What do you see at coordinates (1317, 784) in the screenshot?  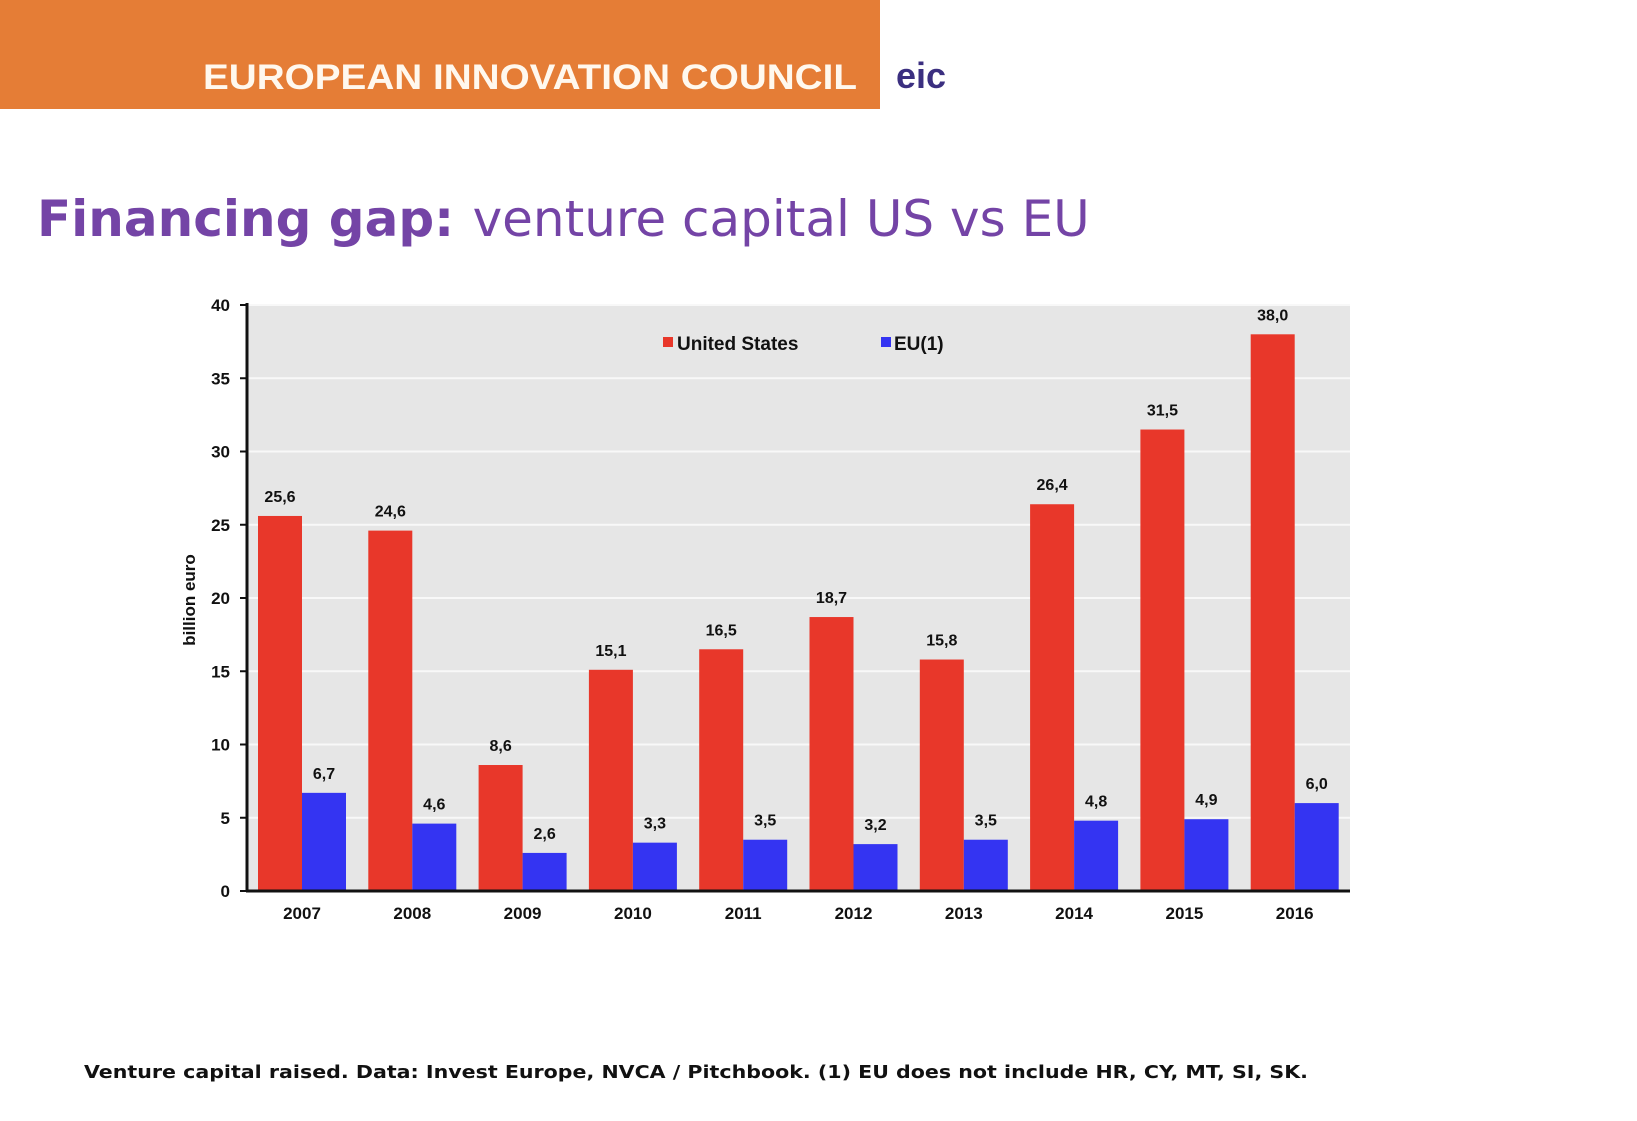 I see `data-label: 6,0` at bounding box center [1317, 784].